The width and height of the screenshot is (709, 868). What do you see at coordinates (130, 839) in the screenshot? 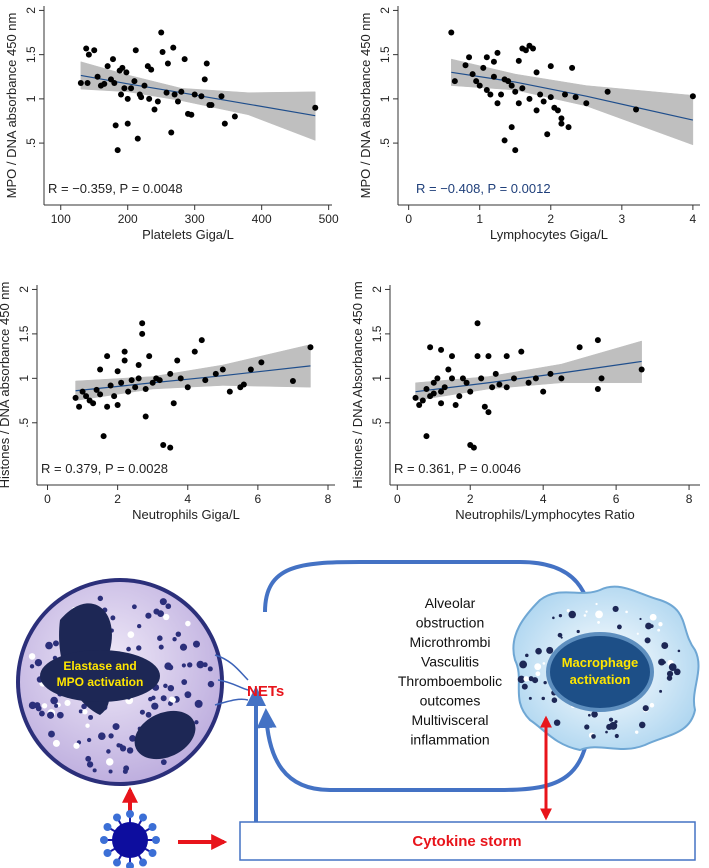
I see `virus` at bounding box center [130, 839].